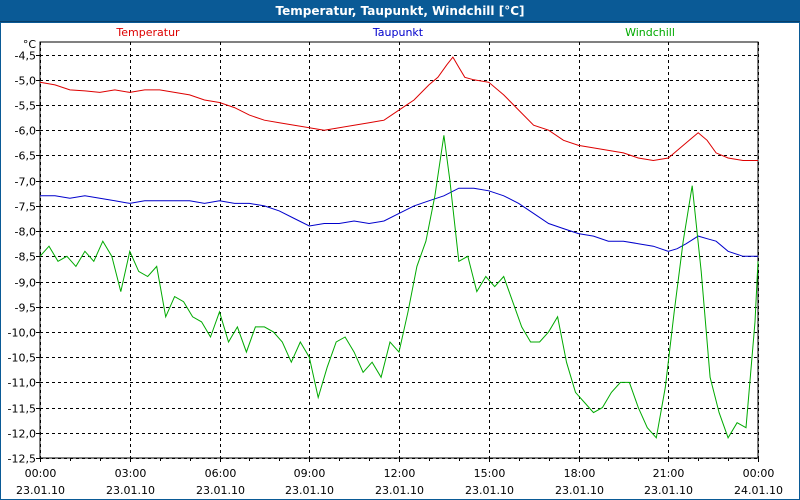  I want to click on y-tick-label: -10,0, so click(22, 333).